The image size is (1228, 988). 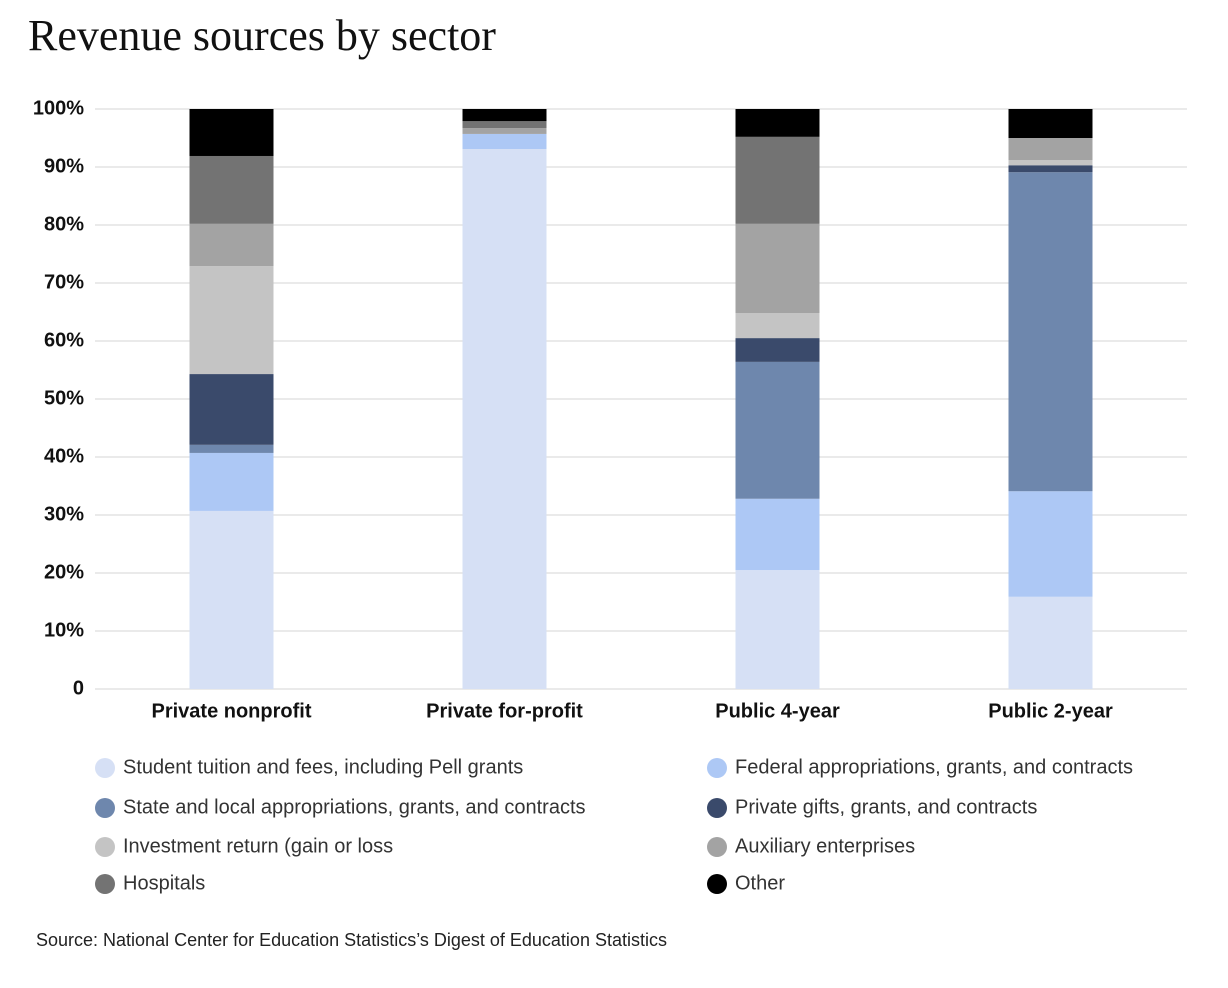 I want to click on y-tick-label: 30%, so click(x=64, y=514).